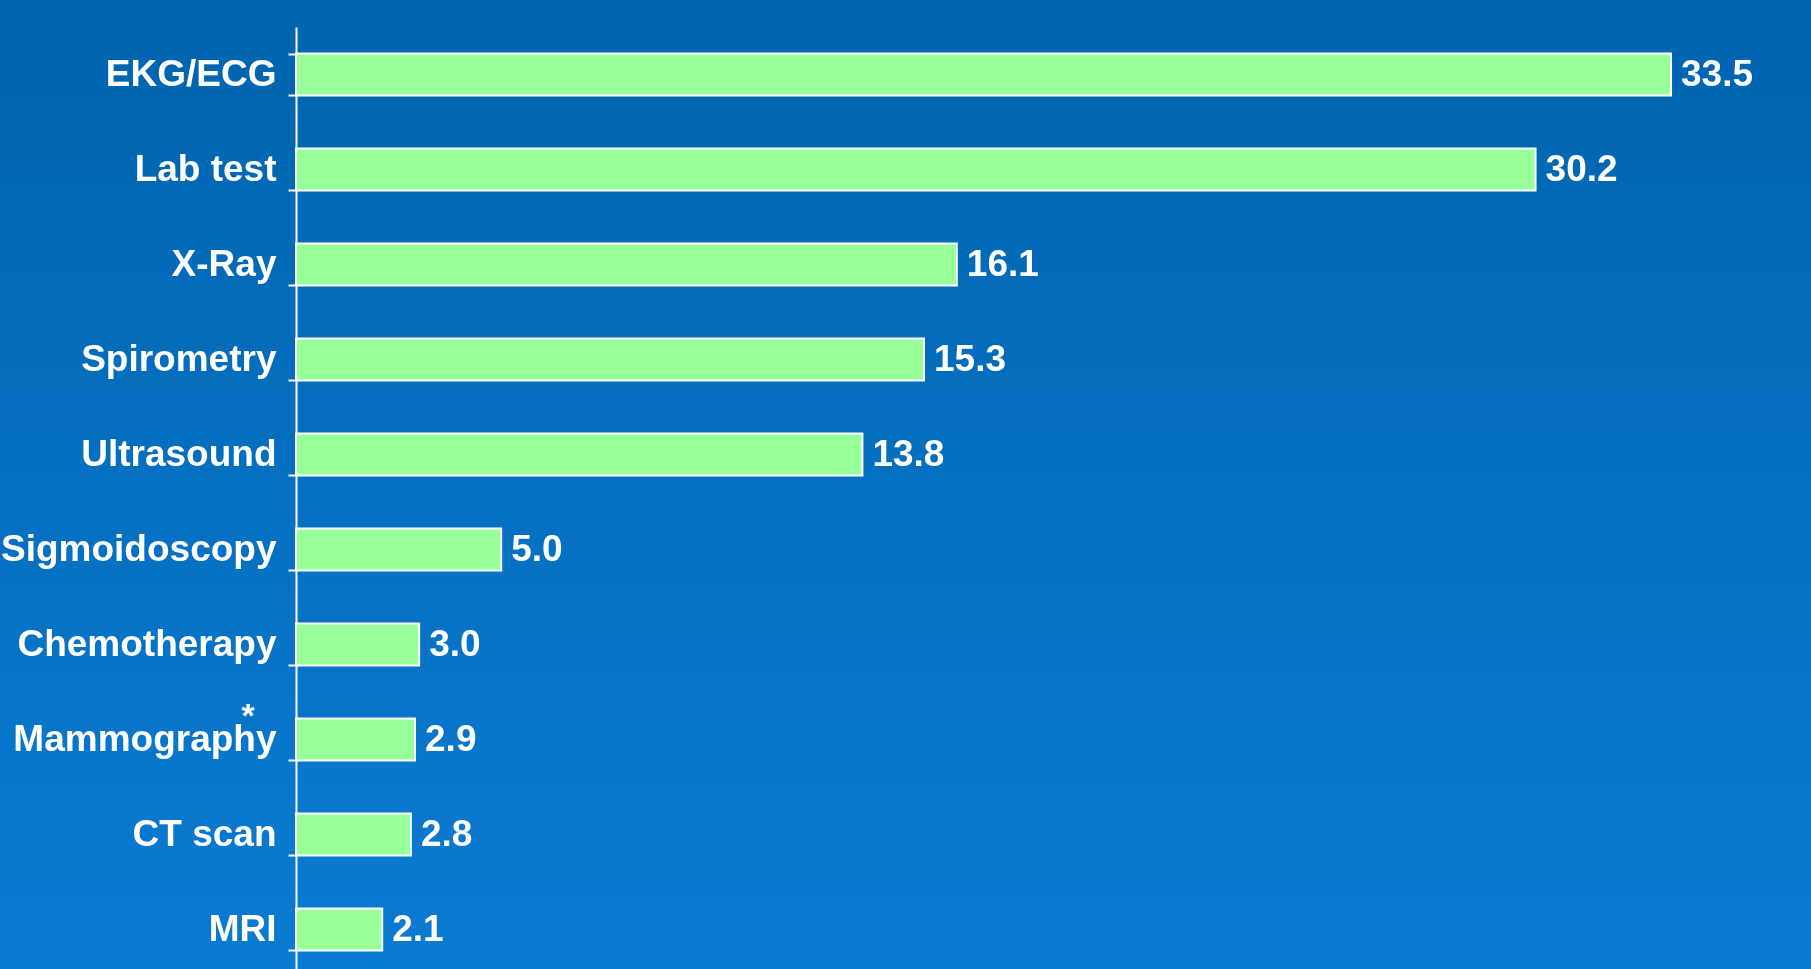 This screenshot has width=1811, height=969. I want to click on data-label: 2.8, so click(446, 833).